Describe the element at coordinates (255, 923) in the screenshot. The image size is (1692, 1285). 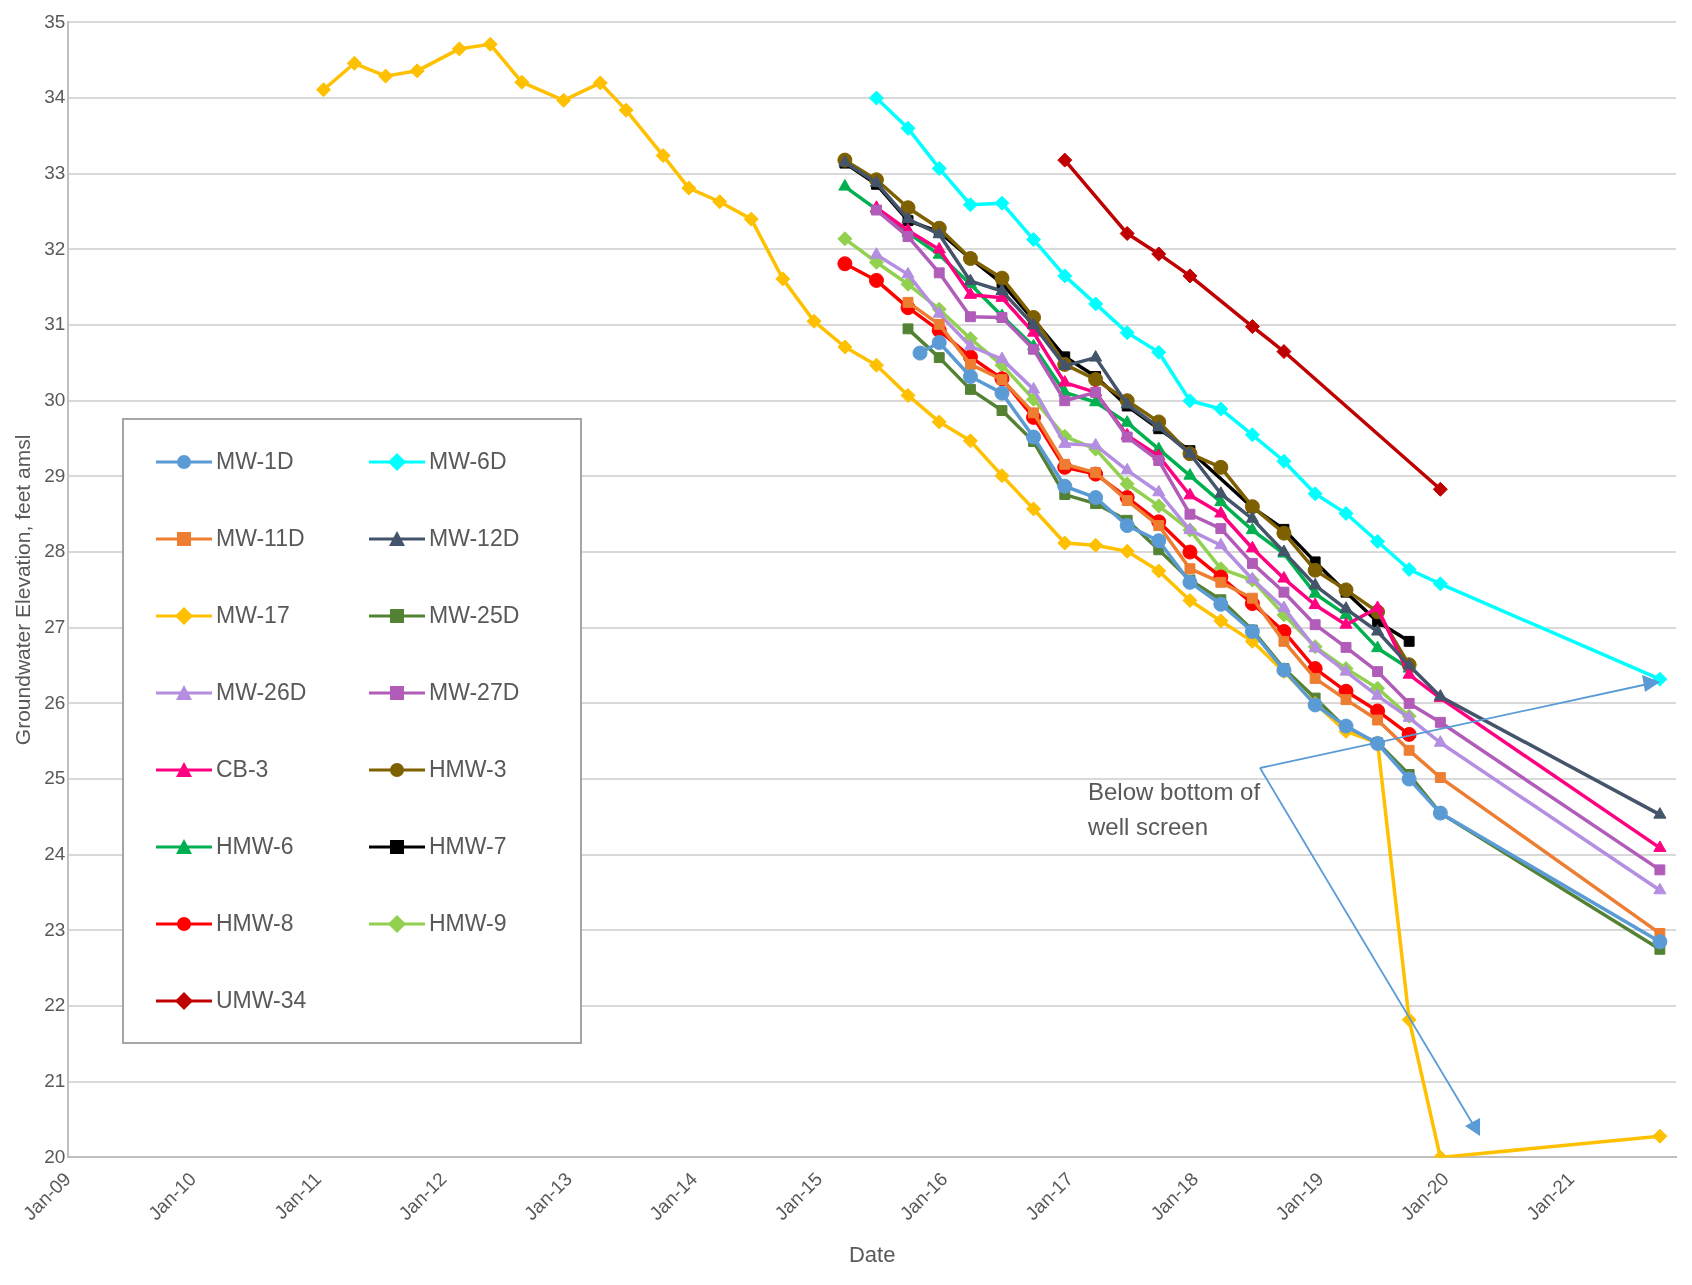
I see `legend-label: HMW-8` at that location.